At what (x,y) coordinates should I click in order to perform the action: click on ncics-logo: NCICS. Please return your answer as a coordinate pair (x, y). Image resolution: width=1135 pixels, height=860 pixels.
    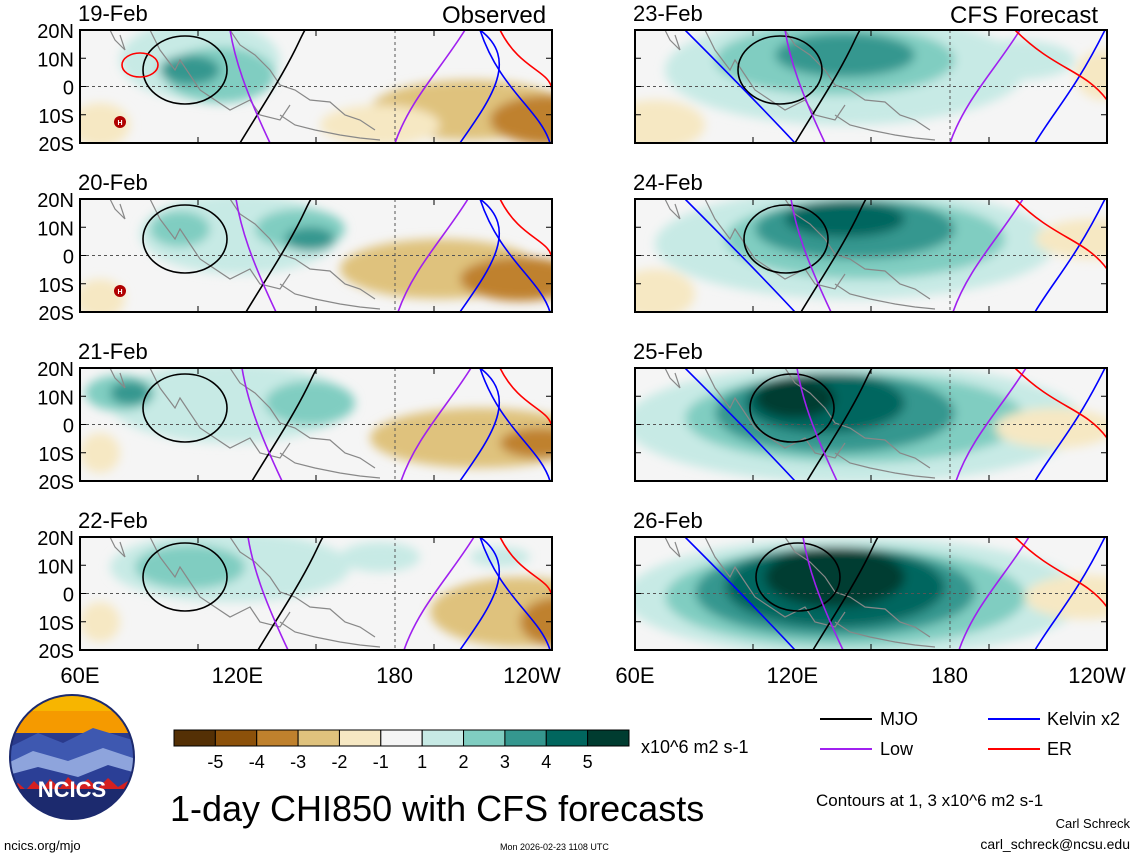
    Looking at the image, I should click on (72, 757).